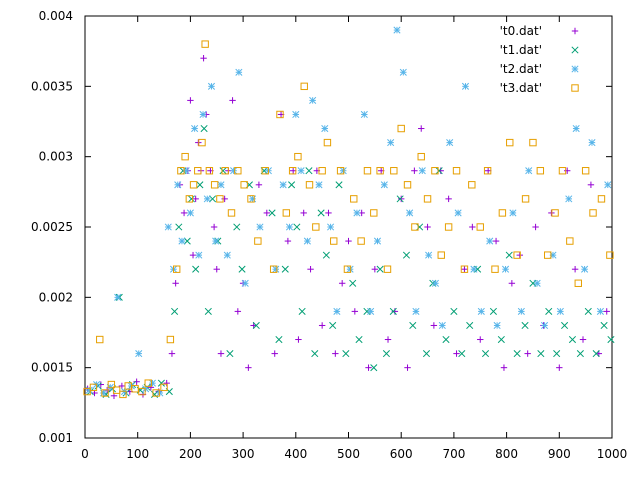 The image size is (640, 480). Describe the element at coordinates (521, 88) in the screenshot. I see `legend-label: 't3.dat'` at that location.